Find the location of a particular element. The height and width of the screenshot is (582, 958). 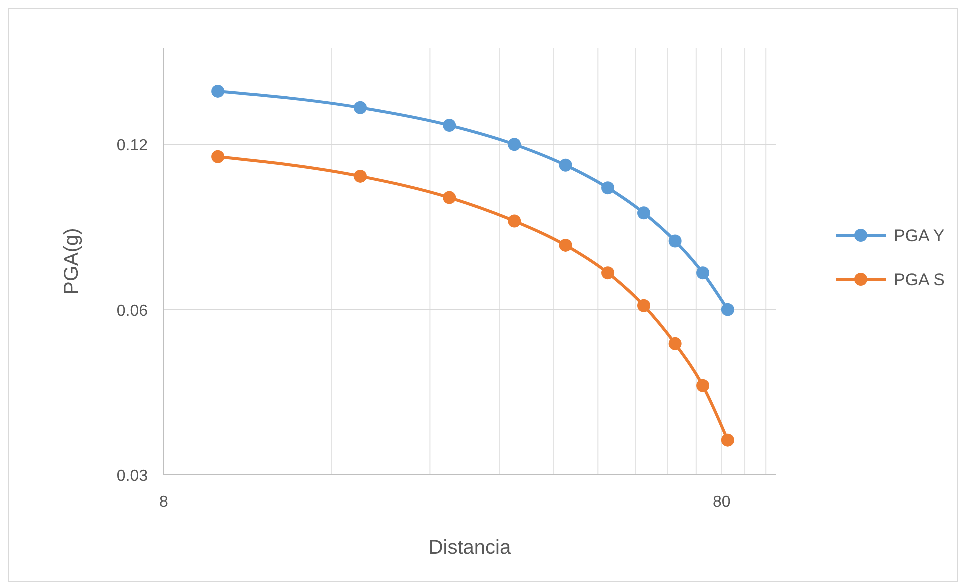

x-tick-label: 8 is located at coordinates (164, 502).